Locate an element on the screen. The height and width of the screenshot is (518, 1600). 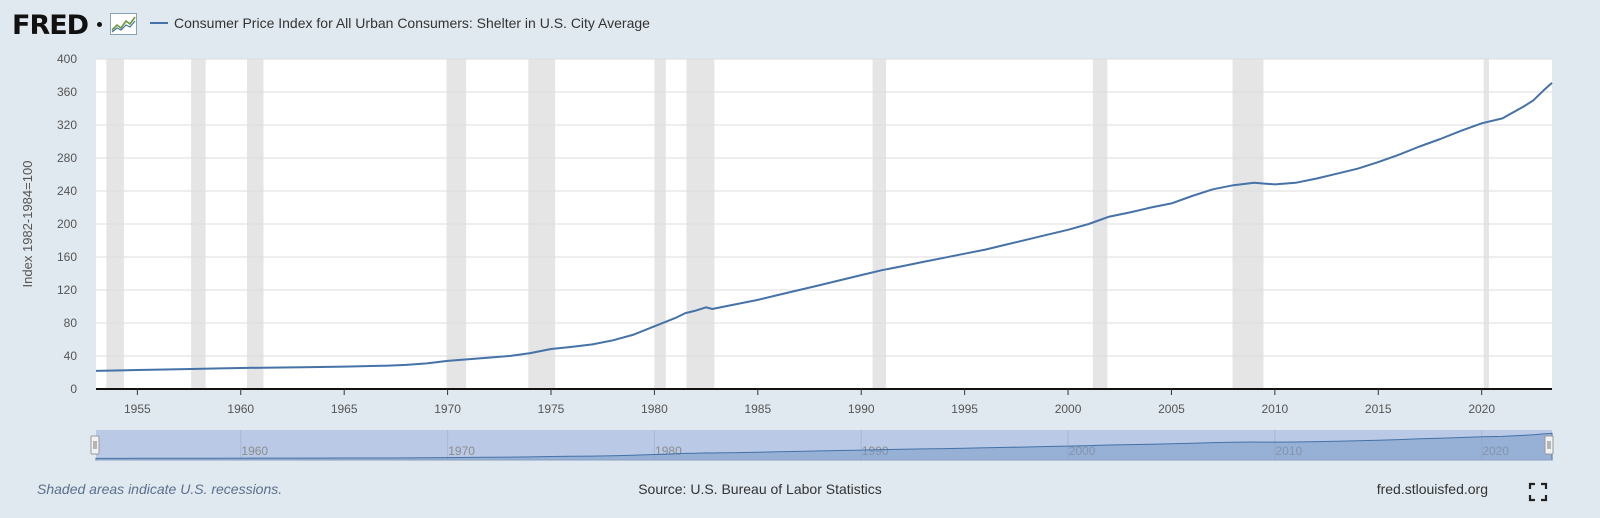
x-tick-label: 1955 is located at coordinates (137, 409).